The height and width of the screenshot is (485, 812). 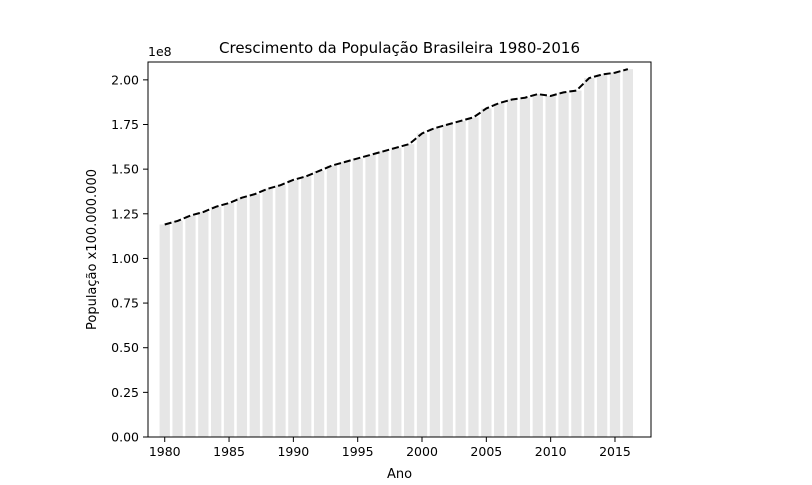 I want to click on y-tick-label: 1.25, so click(x=125, y=213).